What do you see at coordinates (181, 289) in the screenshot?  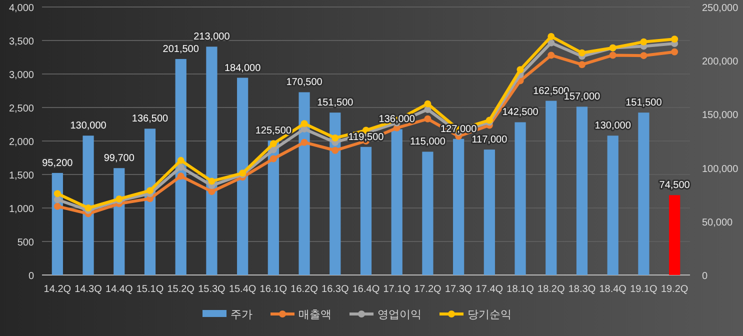 I see `x-tick-label: 15.2Q` at bounding box center [181, 289].